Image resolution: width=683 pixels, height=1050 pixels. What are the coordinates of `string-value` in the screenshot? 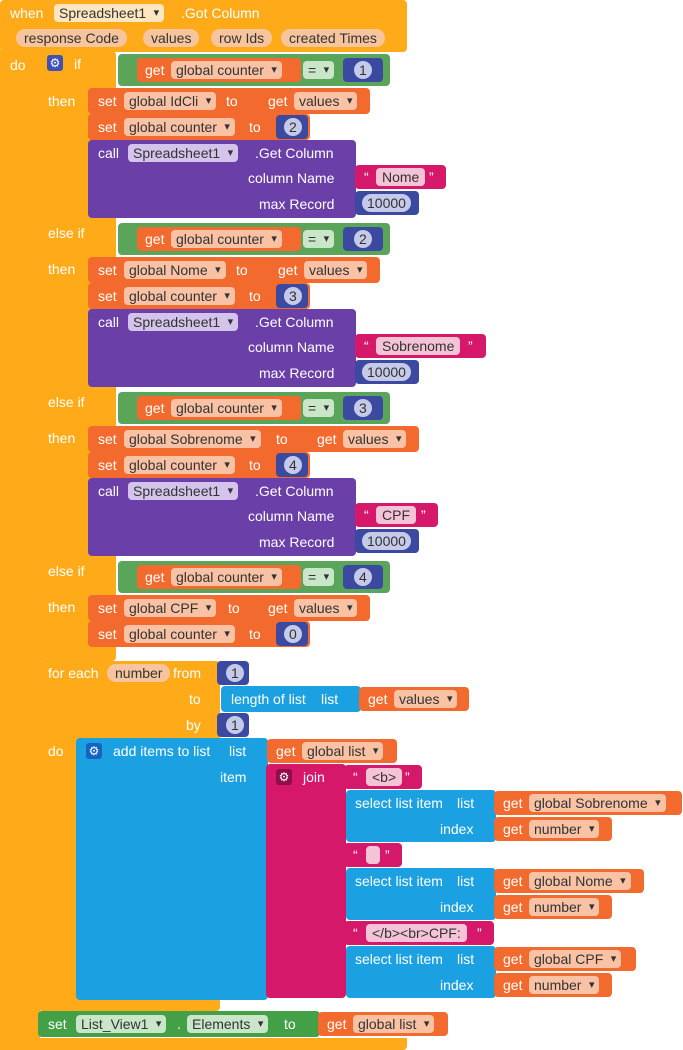 It's located at (373, 855).